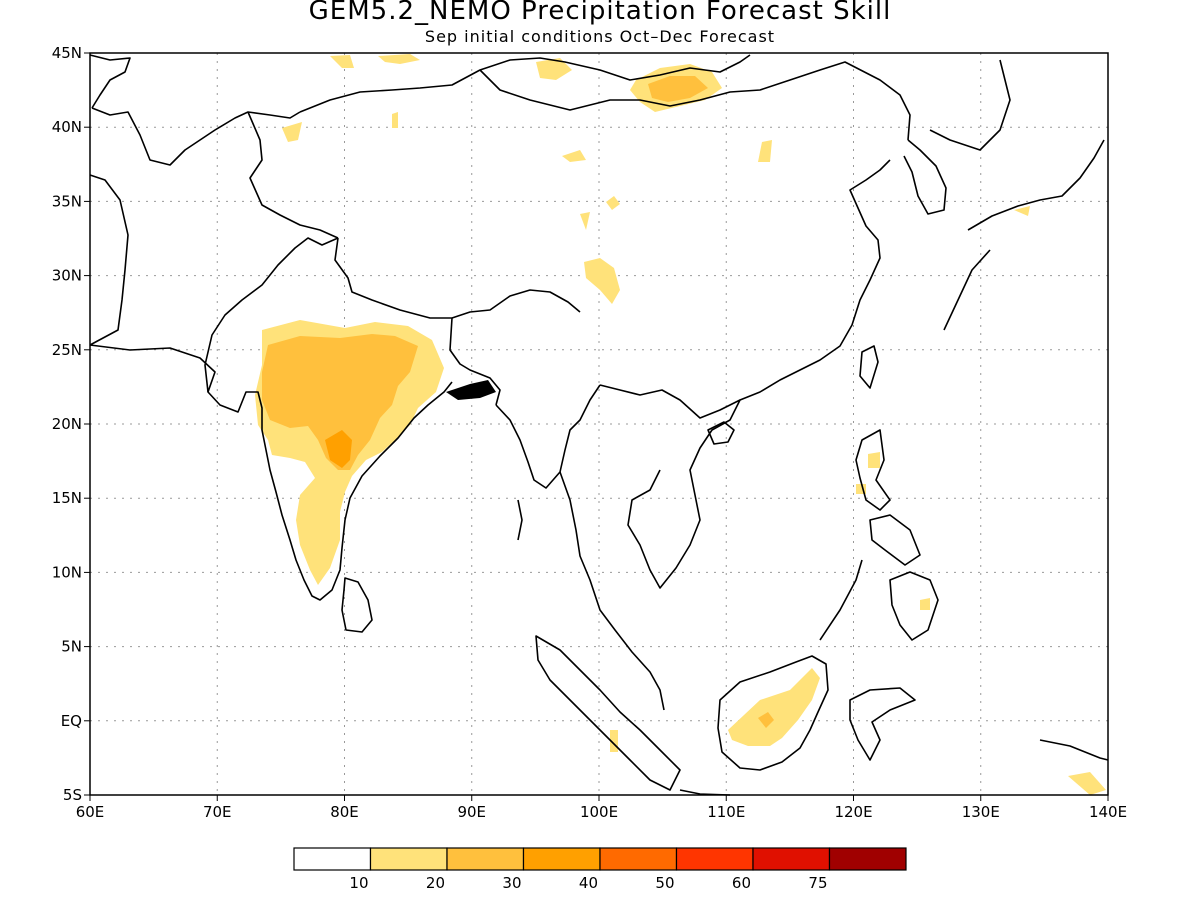  I want to click on lat-tick-label: 40N, so click(67, 127).